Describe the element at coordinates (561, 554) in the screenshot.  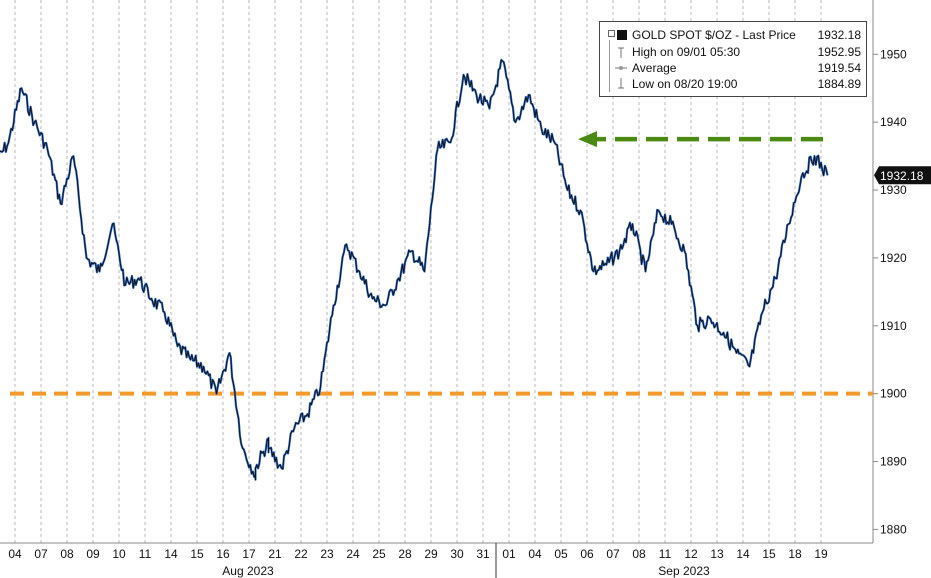
I see `x-tick-label: 05` at that location.